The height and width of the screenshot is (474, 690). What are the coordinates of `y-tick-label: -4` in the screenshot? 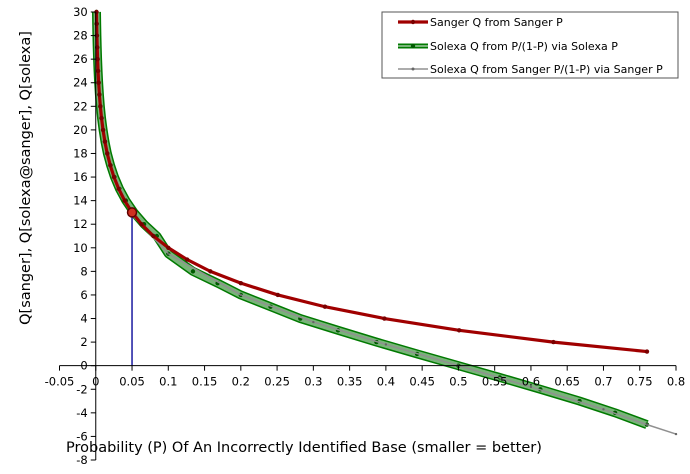 It's located at (81, 413).